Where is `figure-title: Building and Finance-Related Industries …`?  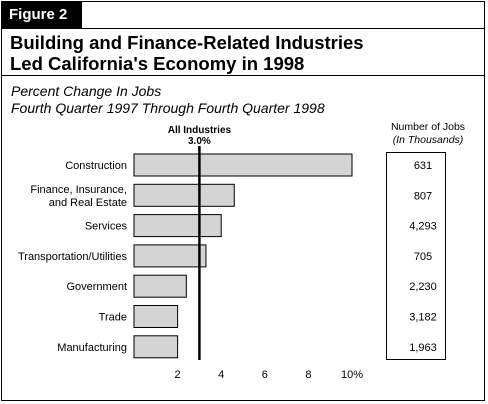 figure-title: Building and Finance-Related Industries … is located at coordinates (187, 53).